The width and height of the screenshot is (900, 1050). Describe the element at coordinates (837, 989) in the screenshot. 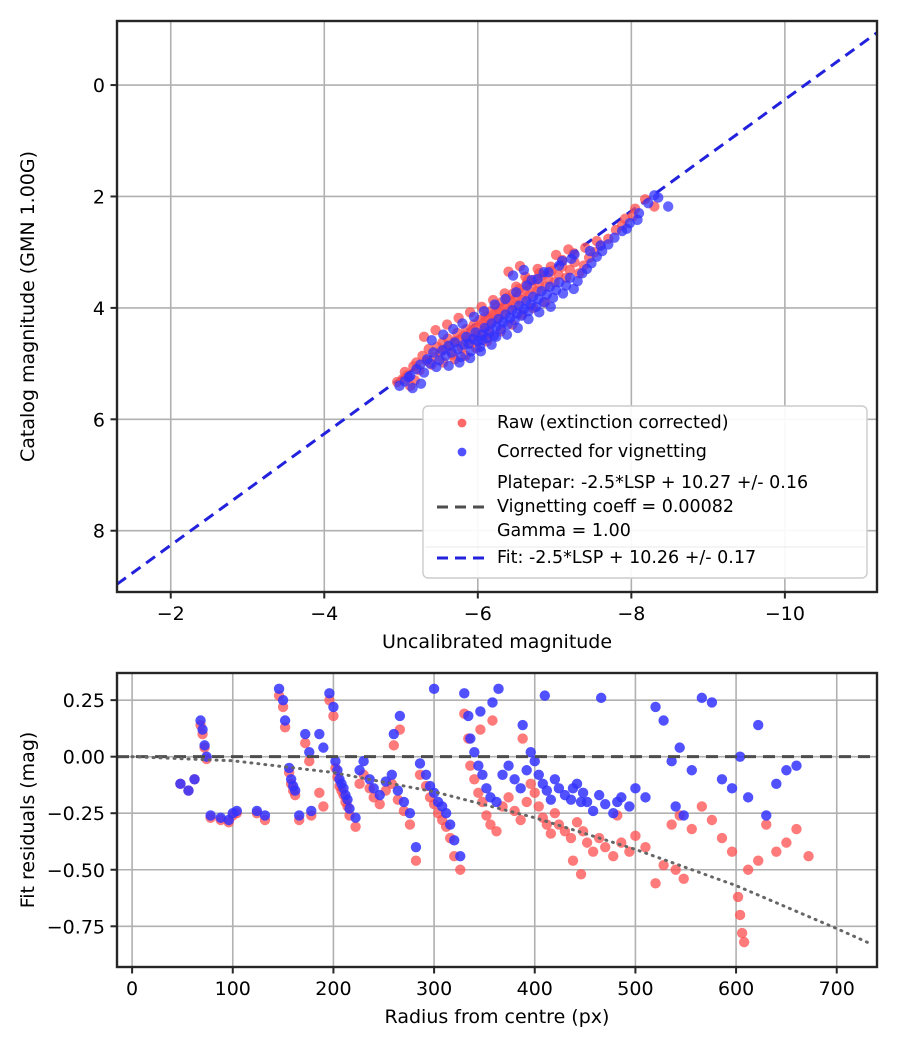

I see `tick-label-x: 700` at that location.